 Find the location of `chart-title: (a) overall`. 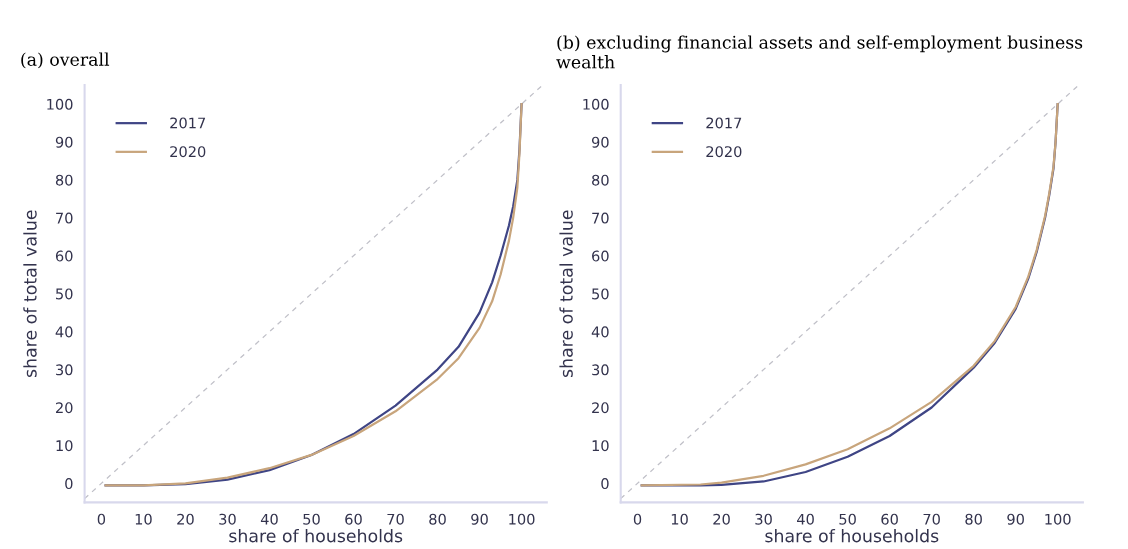

chart-title: (a) overall is located at coordinates (65, 60).